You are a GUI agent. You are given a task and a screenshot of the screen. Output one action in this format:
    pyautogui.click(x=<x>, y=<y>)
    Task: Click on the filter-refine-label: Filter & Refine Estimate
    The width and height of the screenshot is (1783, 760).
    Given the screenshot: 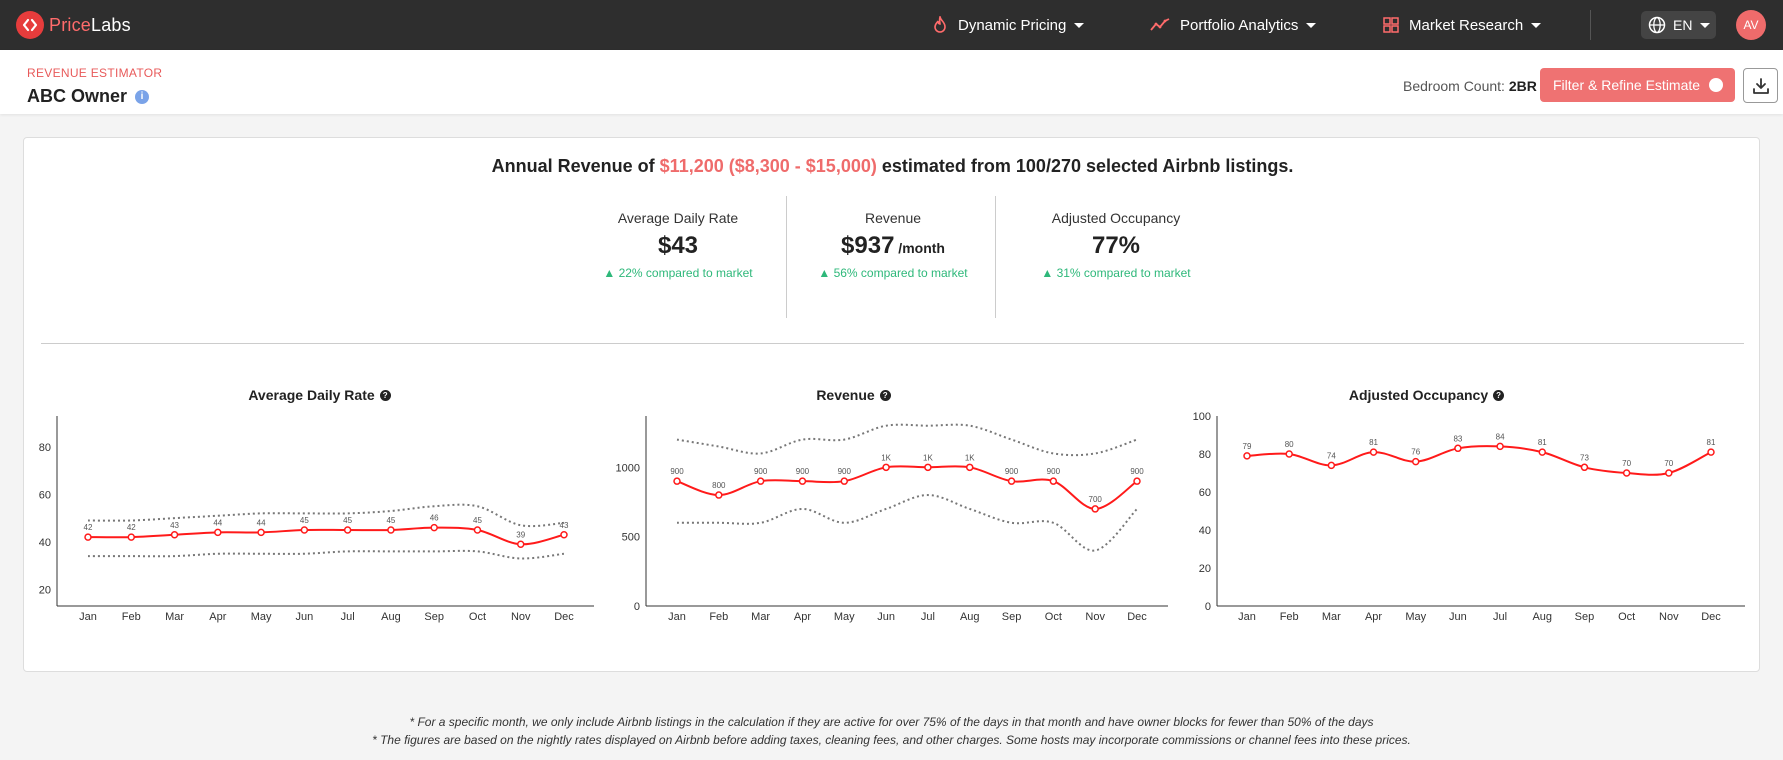 What is the action you would take?
    pyautogui.click(x=1627, y=85)
    